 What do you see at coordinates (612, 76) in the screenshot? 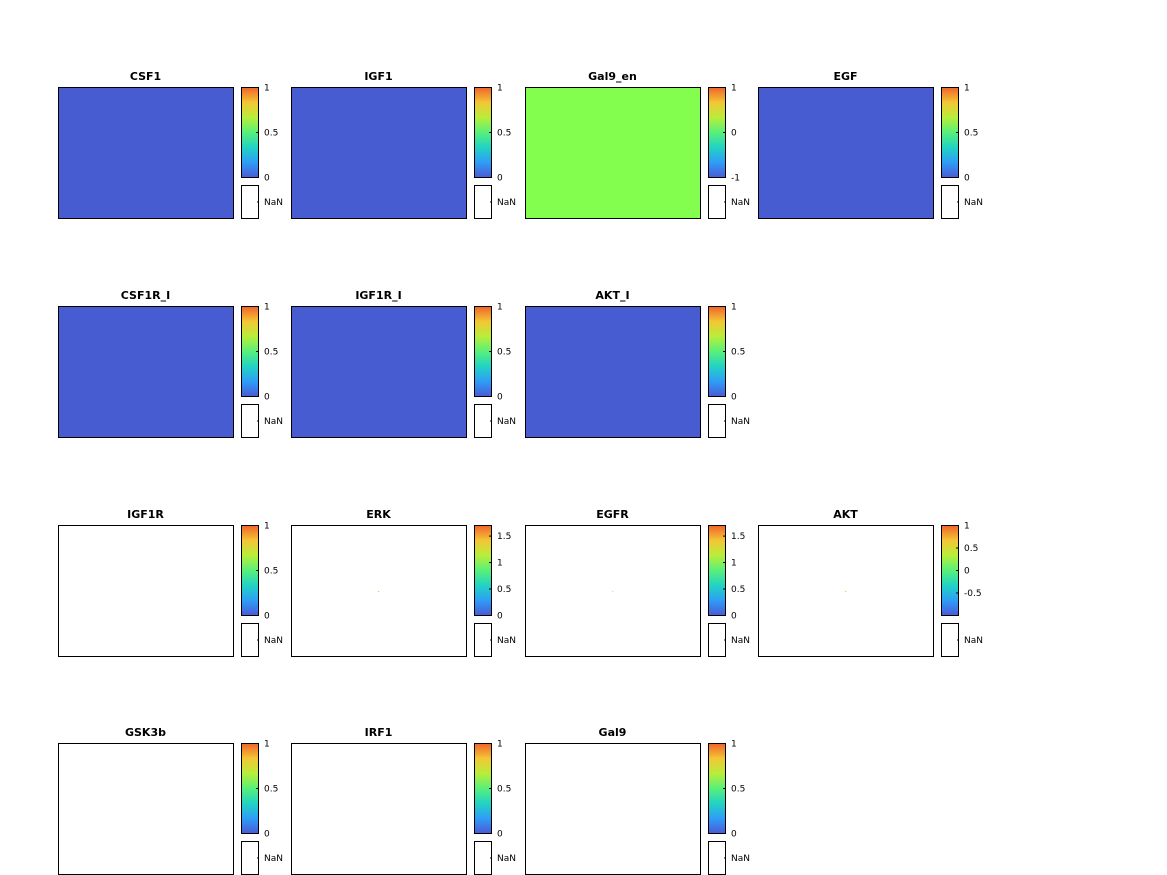
I see `panel-title: Gal9_en` at bounding box center [612, 76].